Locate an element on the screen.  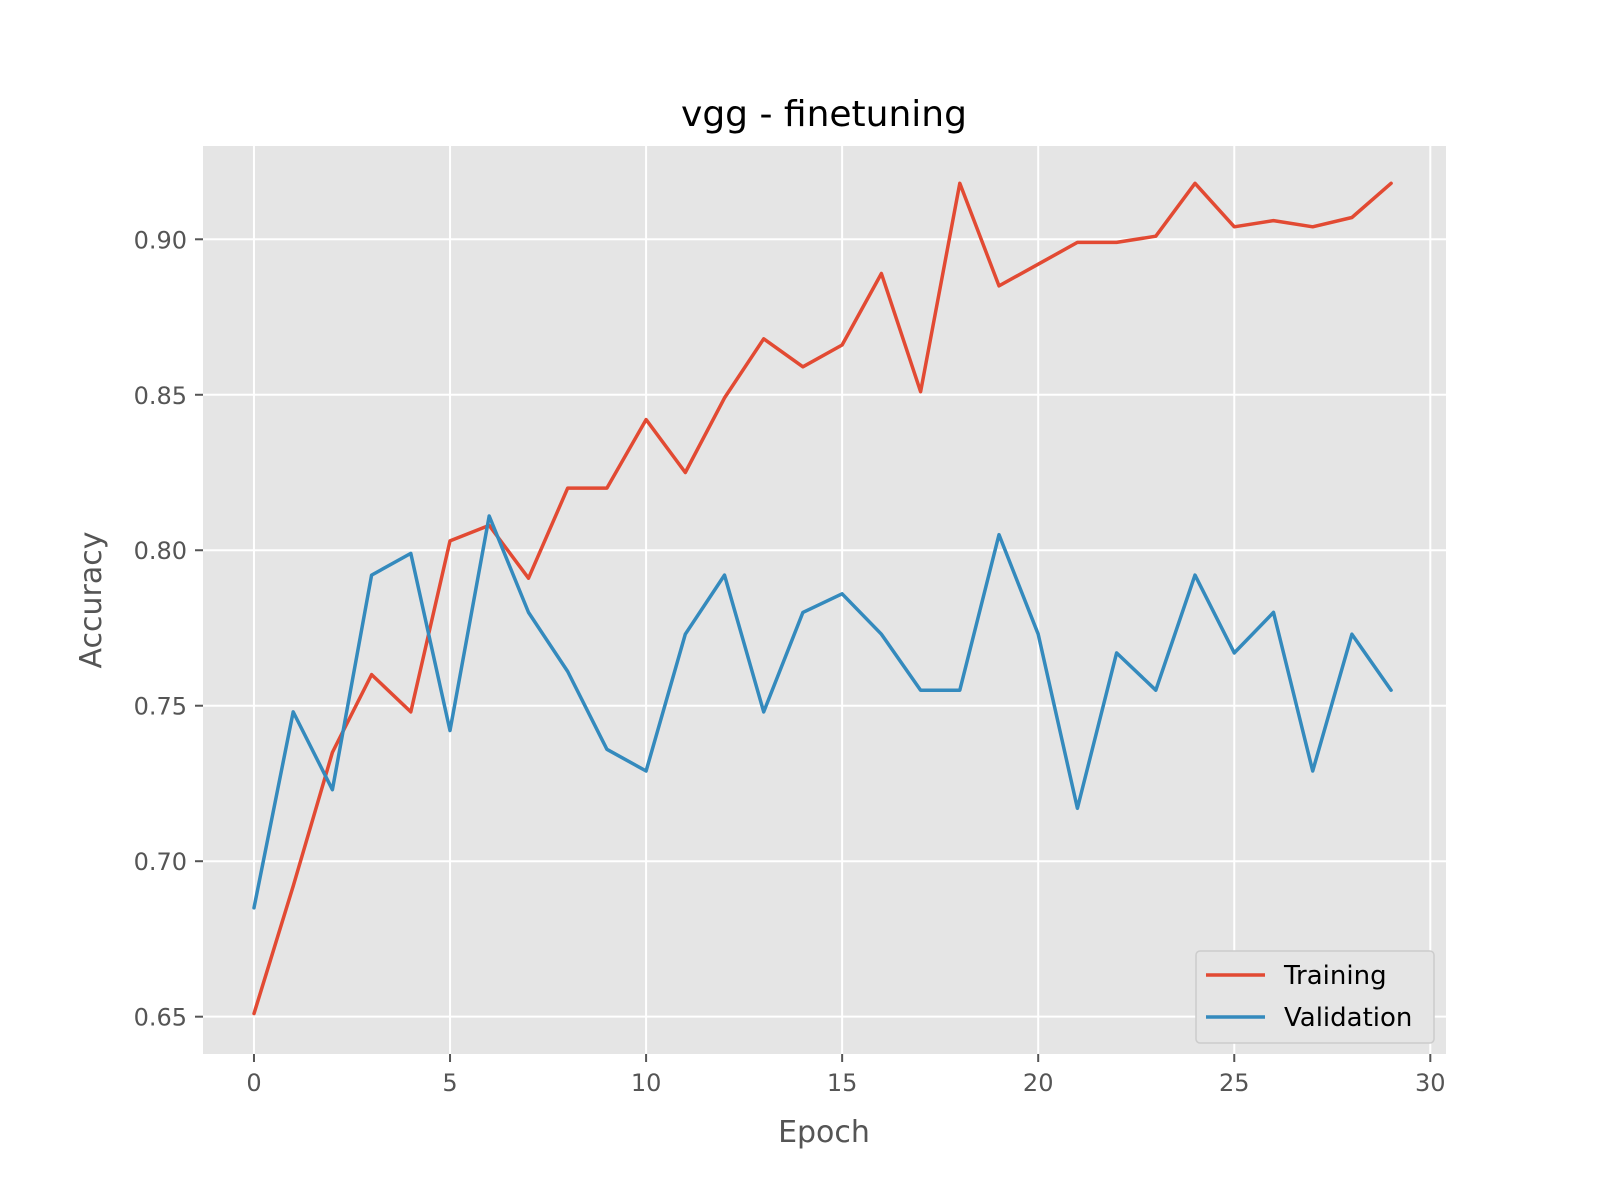
x-tick-label: 25 is located at coordinates (1234, 1083).